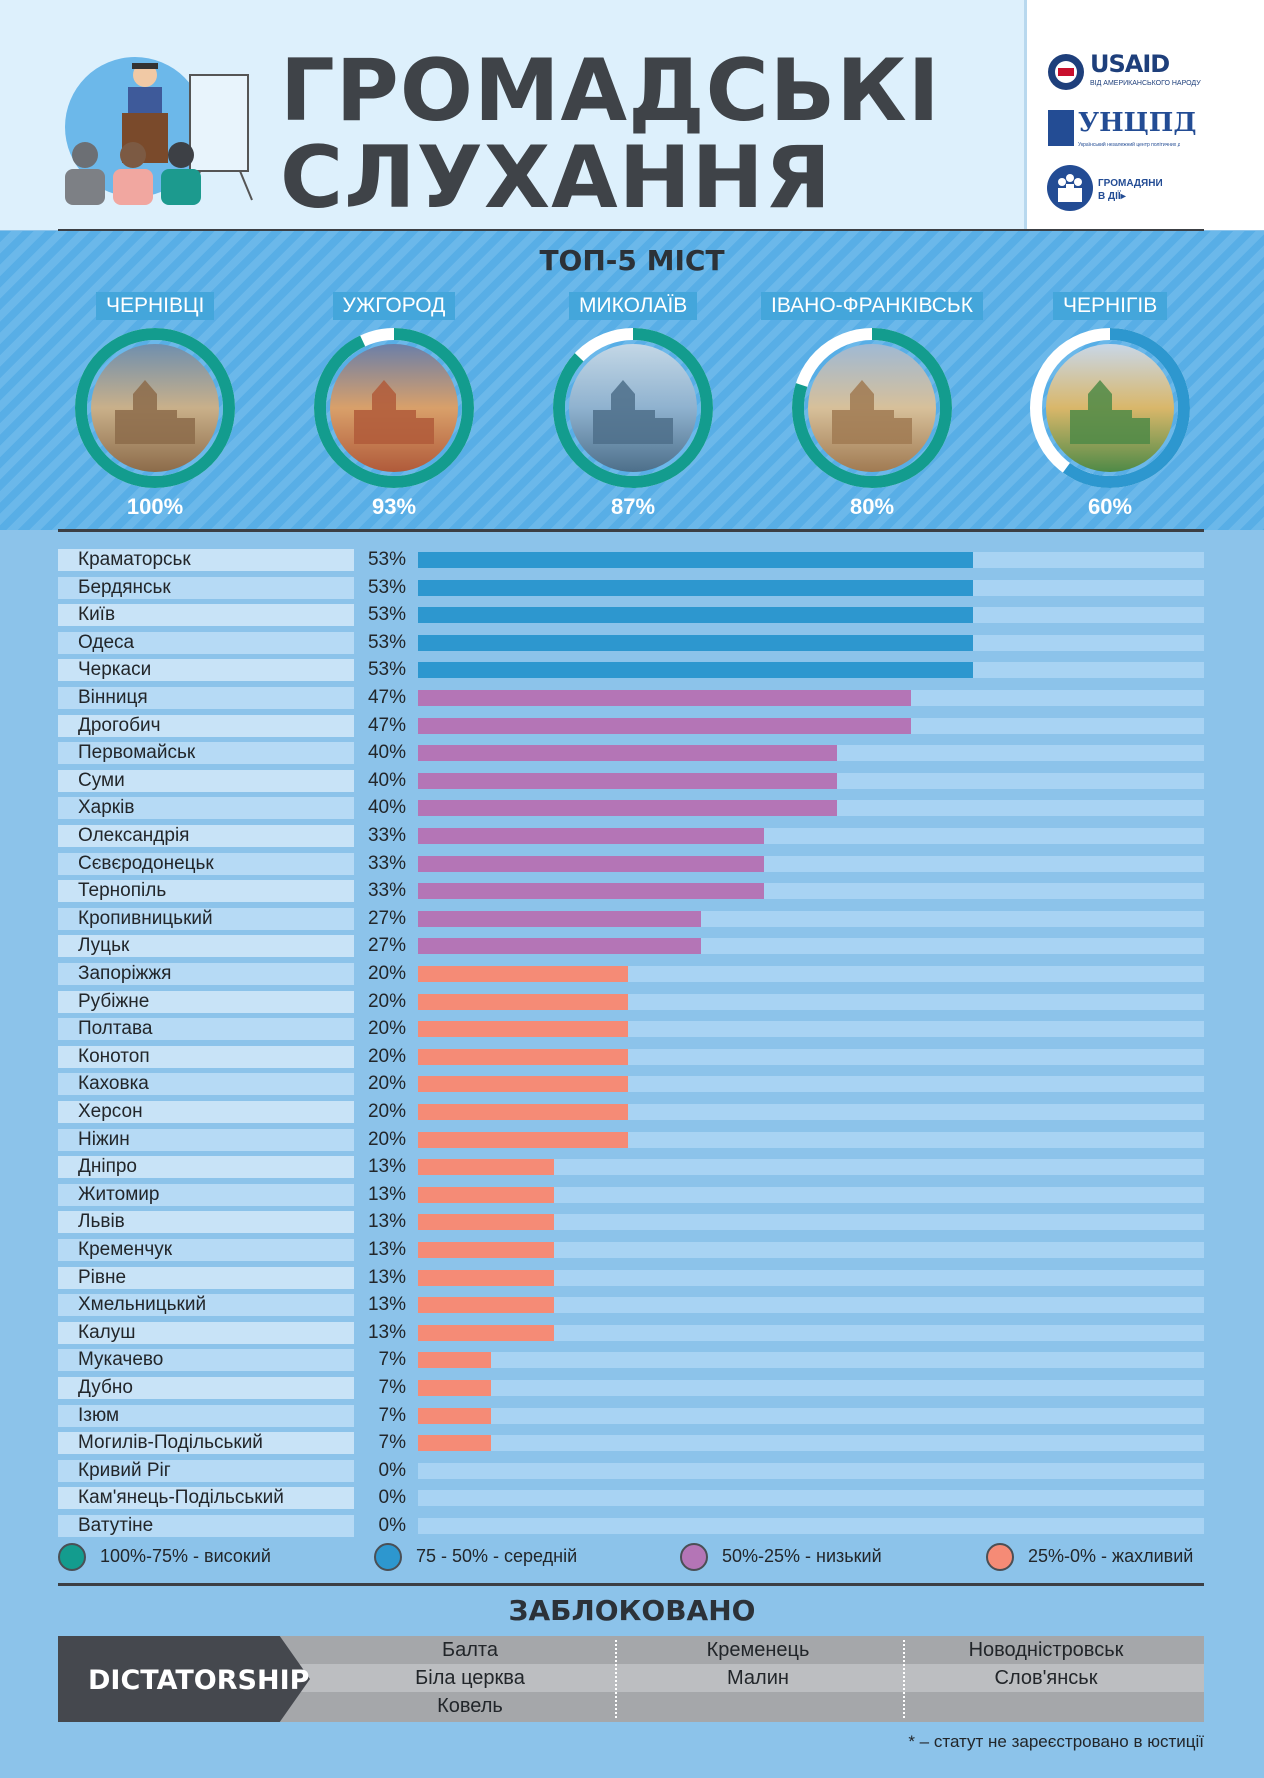 The height and width of the screenshot is (1778, 1264). What do you see at coordinates (106, 642) in the screenshot?
I see `bar-category-label: Одеса` at bounding box center [106, 642].